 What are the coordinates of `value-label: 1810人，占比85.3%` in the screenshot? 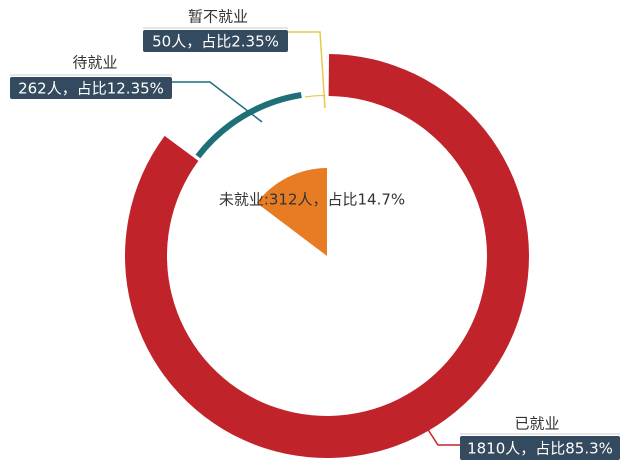 It's located at (540, 449).